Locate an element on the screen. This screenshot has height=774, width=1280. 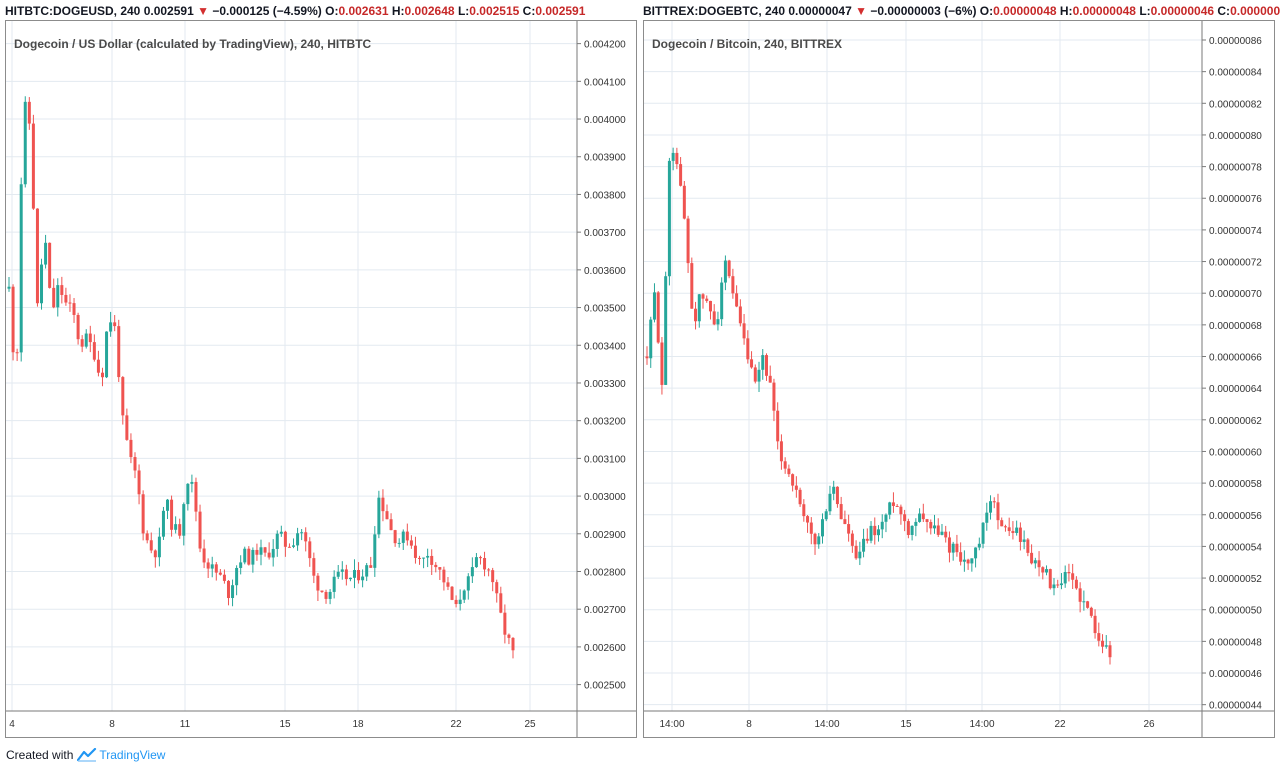
y-tick-label: 0.00000062 is located at coordinates (1235, 421).